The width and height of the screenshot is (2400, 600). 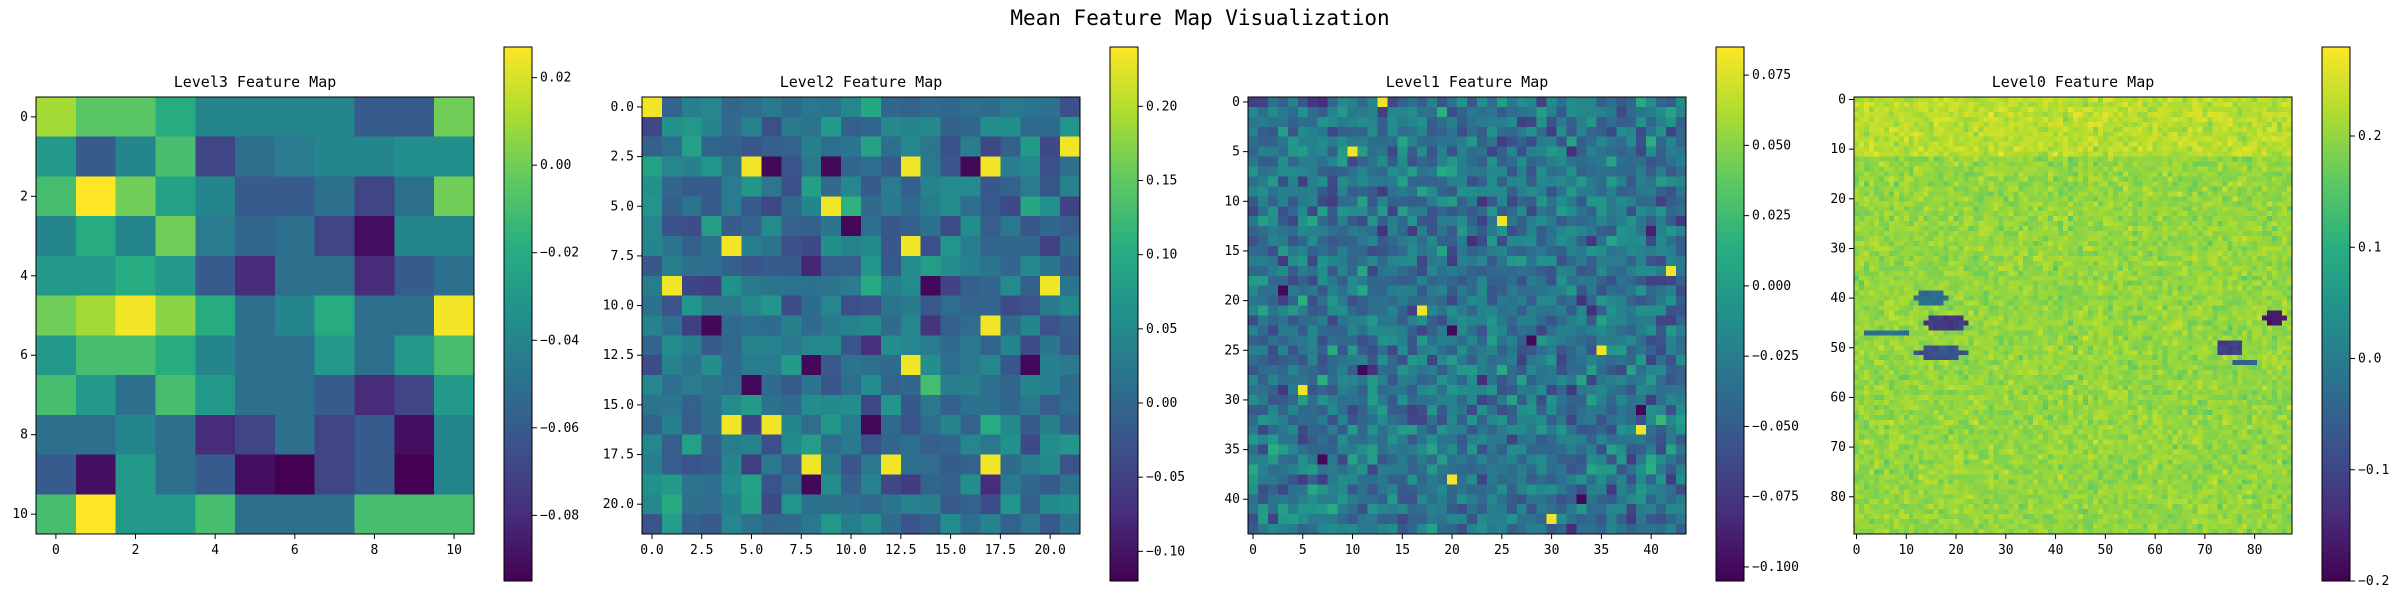 What do you see at coordinates (618, 504) in the screenshot?
I see `y-tick-label: 20.0` at bounding box center [618, 504].